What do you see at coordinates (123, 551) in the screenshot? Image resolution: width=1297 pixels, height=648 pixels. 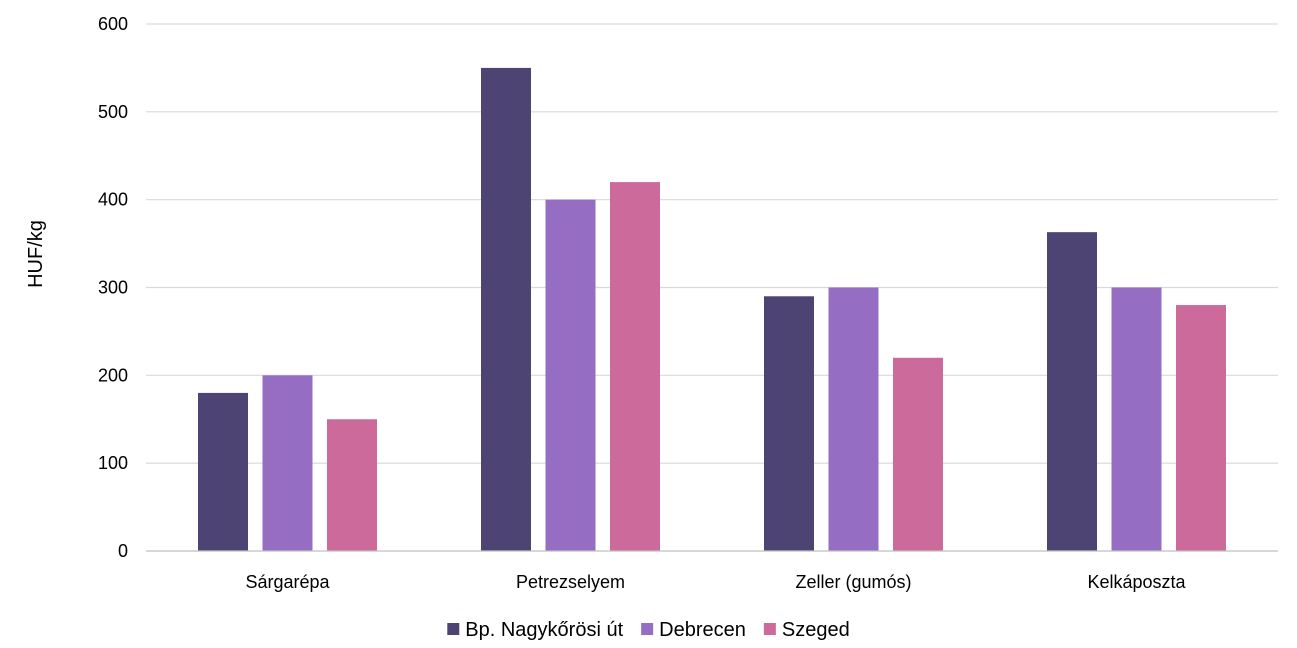 I see `y-tick-label: 0` at bounding box center [123, 551].